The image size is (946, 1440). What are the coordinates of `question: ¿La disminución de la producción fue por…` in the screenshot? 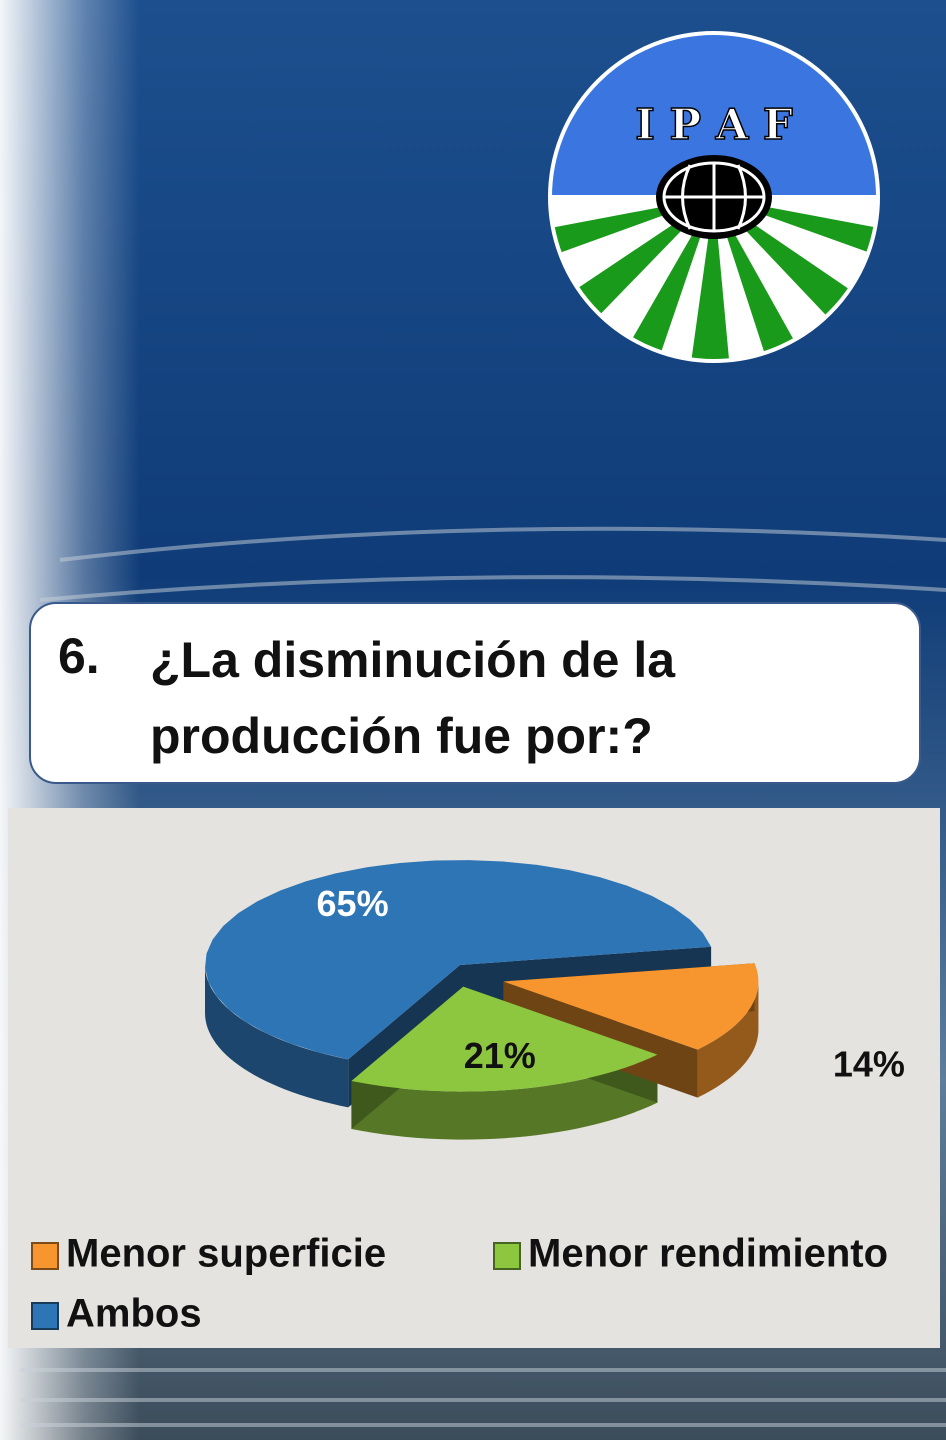 It's located at (413, 698).